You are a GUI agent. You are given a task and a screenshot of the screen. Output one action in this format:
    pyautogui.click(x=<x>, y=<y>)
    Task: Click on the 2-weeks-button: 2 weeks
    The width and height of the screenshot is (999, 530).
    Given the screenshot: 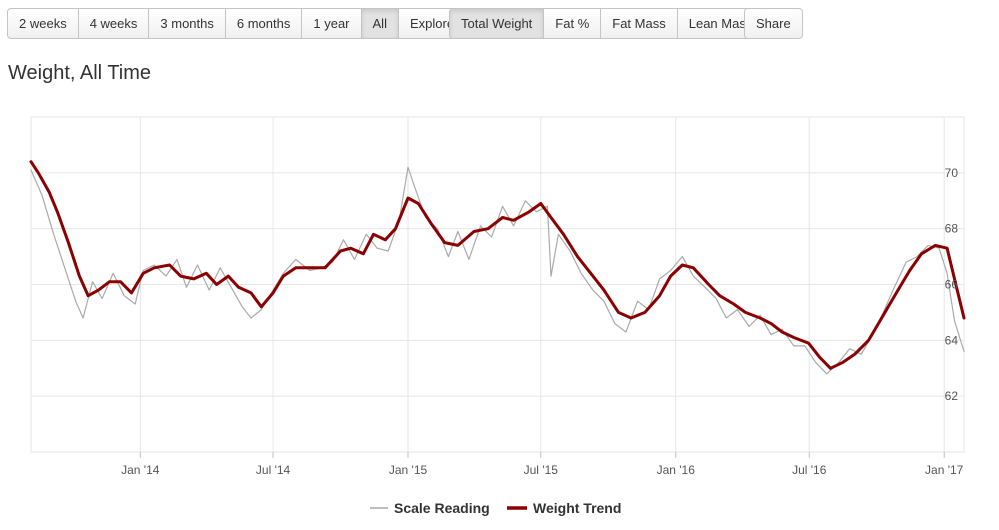 What is the action you would take?
    pyautogui.click(x=43, y=23)
    